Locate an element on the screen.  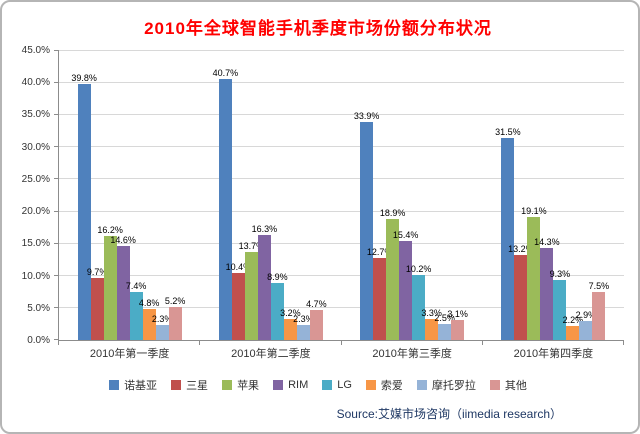
bar-value-label: 8.9% is located at coordinates (277, 276).